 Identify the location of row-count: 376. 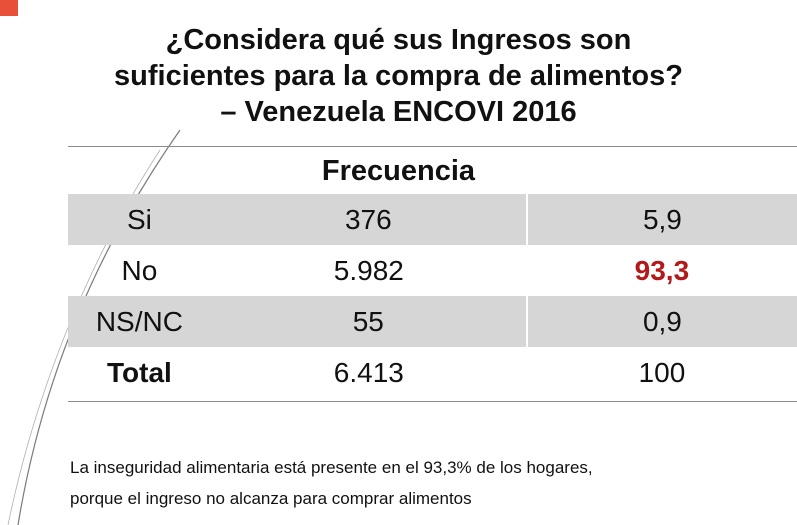
(369, 219).